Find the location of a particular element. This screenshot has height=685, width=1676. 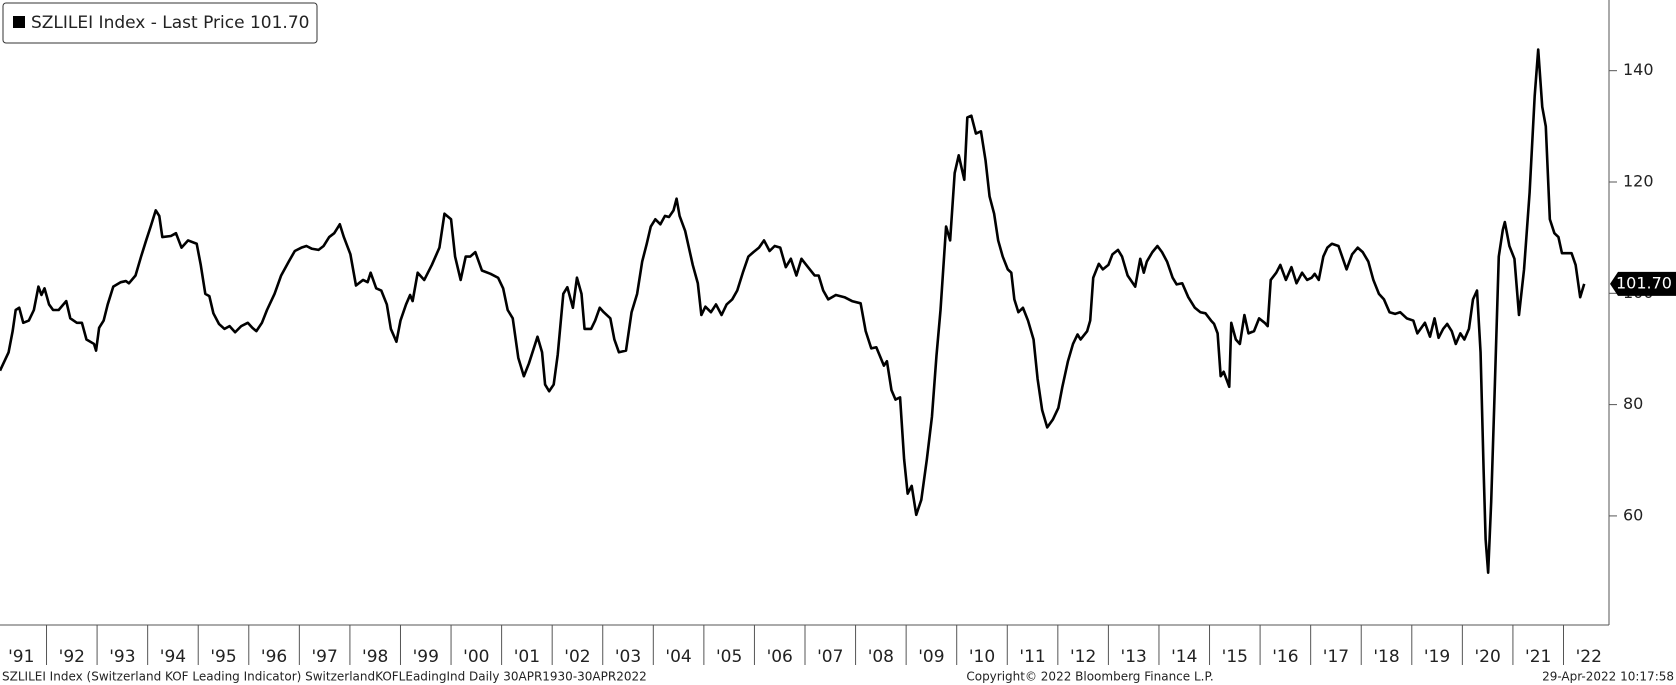

footer-right: 29-Apr-2022 10:17:58 is located at coordinates (1608, 677).